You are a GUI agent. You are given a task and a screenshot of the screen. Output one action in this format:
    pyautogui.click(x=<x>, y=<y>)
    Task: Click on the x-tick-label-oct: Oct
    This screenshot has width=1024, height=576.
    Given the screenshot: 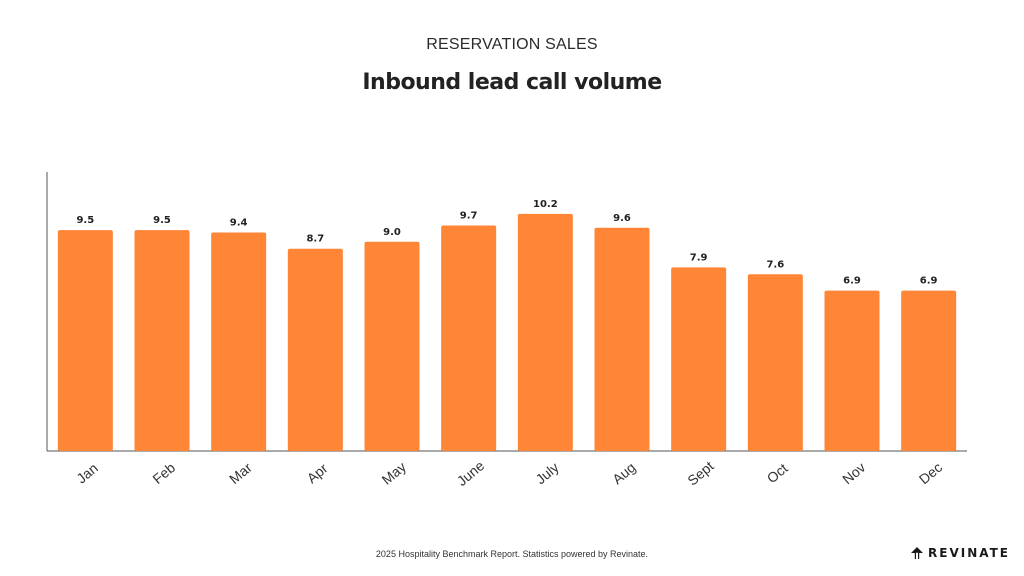 What is the action you would take?
    pyautogui.click(x=777, y=473)
    